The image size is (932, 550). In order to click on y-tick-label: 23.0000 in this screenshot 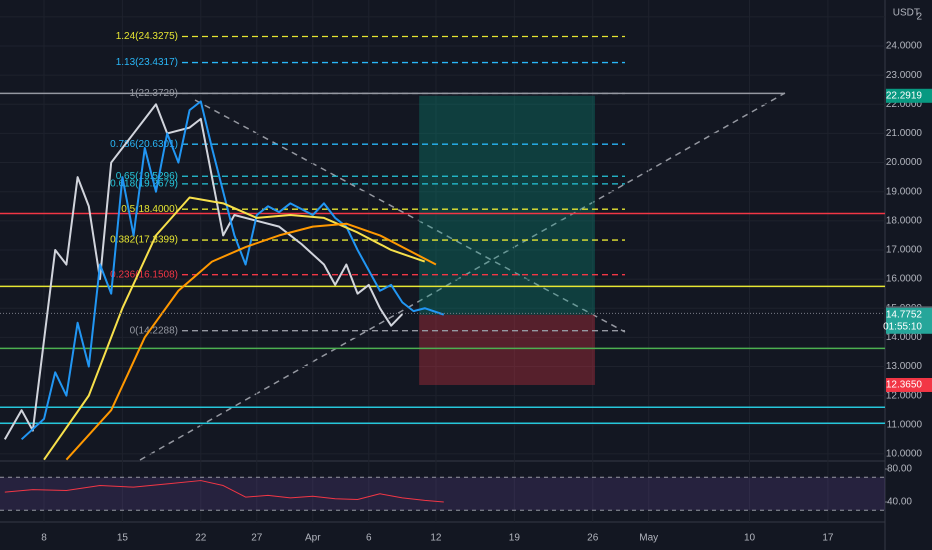, I will do `click(904, 75)`.